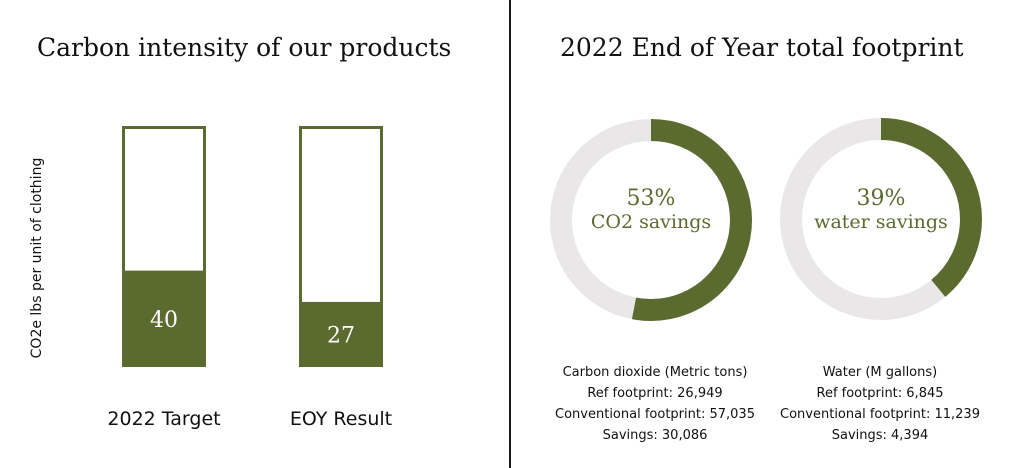 This screenshot has width=1024, height=468. What do you see at coordinates (651, 198) in the screenshot?
I see `co2-percent: 53%` at bounding box center [651, 198].